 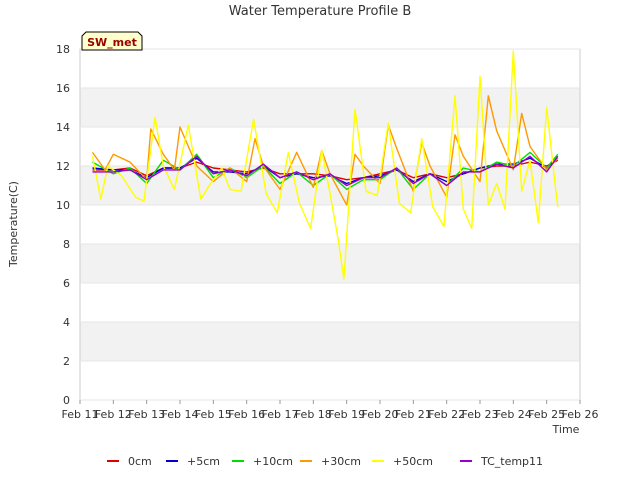 I want to click on x-tick-label: Feb 17, so click(x=280, y=414).